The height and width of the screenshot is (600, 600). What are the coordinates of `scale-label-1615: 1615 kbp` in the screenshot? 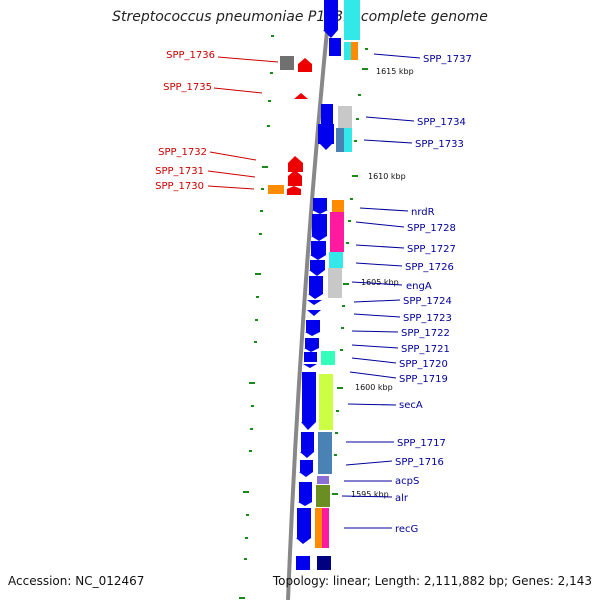 It's located at (395, 71).